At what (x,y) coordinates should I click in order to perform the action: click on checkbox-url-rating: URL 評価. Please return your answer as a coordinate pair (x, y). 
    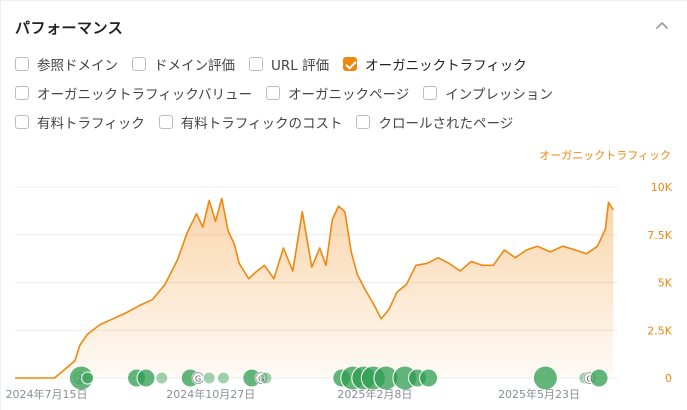
    Looking at the image, I should click on (289, 64).